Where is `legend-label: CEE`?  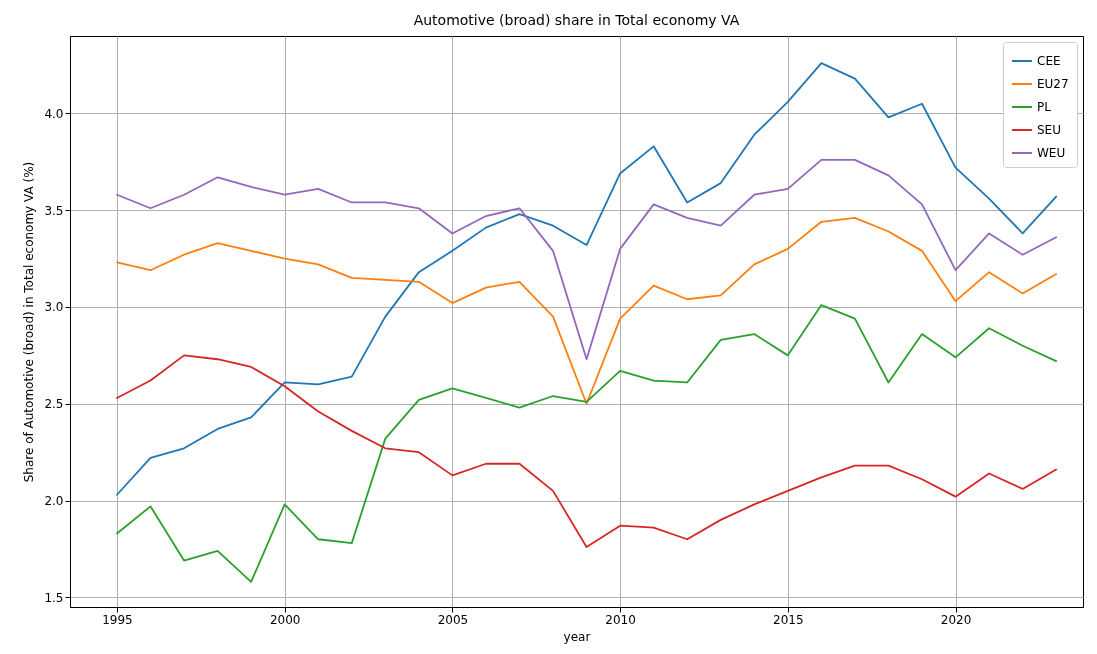
legend-label: CEE is located at coordinates (1049, 61).